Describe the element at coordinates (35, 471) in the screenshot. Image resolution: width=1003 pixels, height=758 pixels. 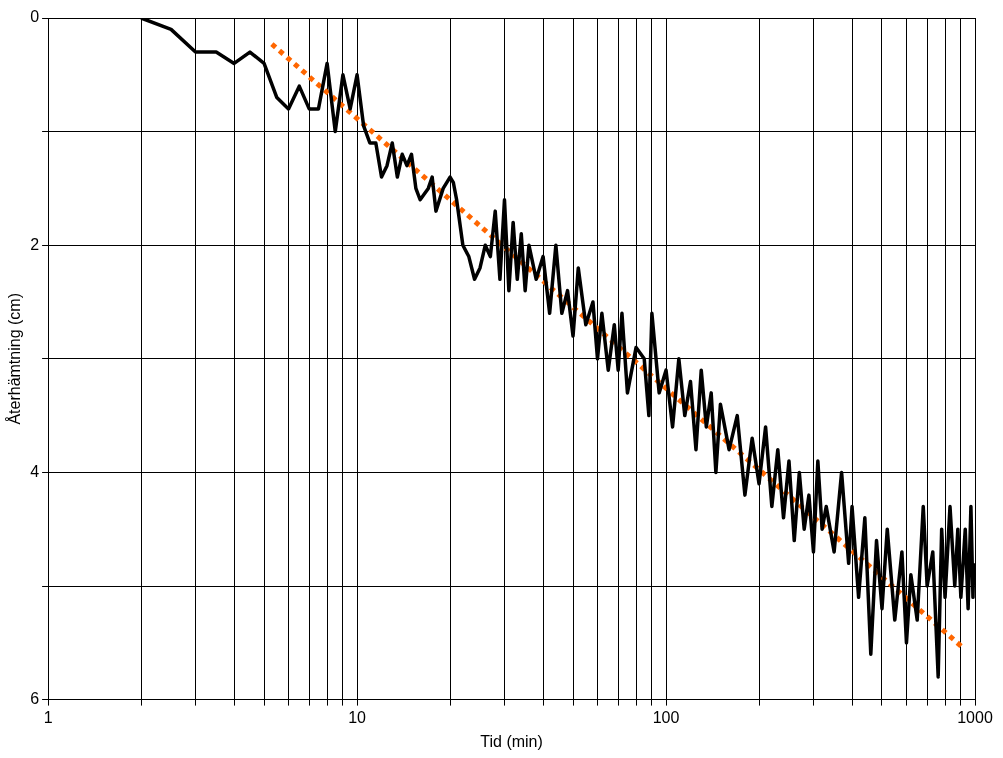
I see `y-tick-label: 4` at that location.